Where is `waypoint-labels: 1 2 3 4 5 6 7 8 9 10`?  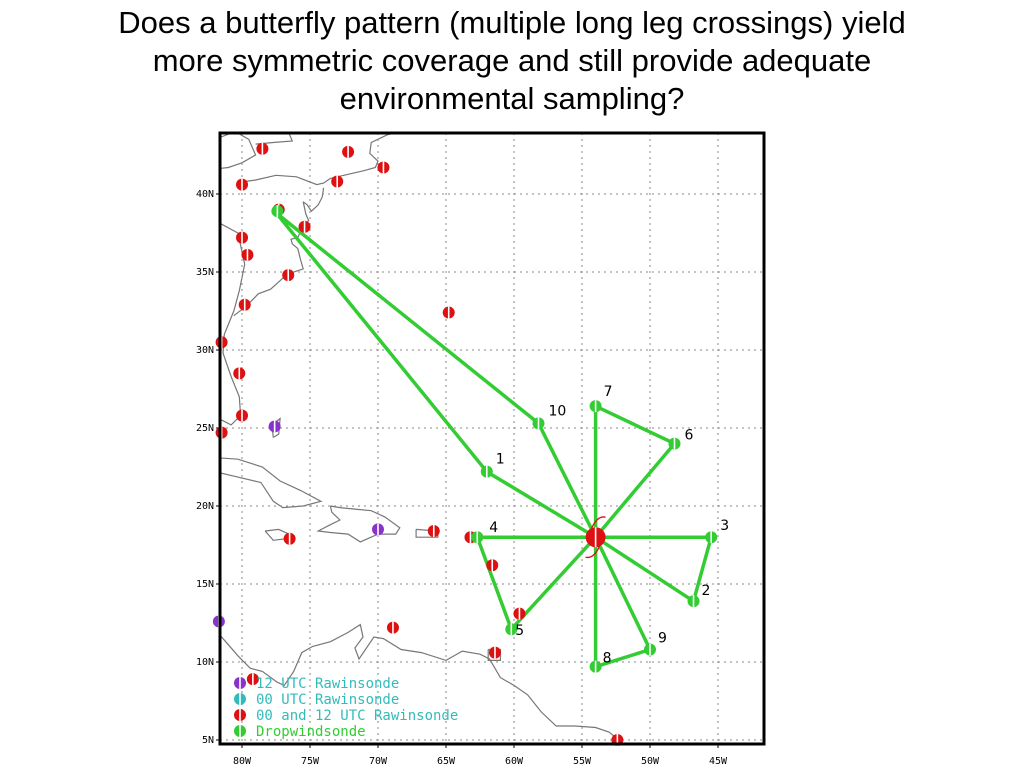
waypoint-labels: 1 2 3 4 5 6 7 8 9 10 is located at coordinates (609, 525).